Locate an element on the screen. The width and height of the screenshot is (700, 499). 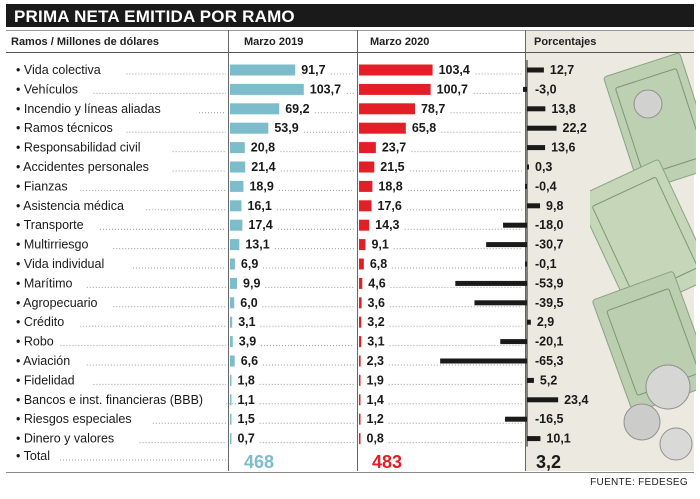
category-label: • Dinero y valores is located at coordinates (65, 439).